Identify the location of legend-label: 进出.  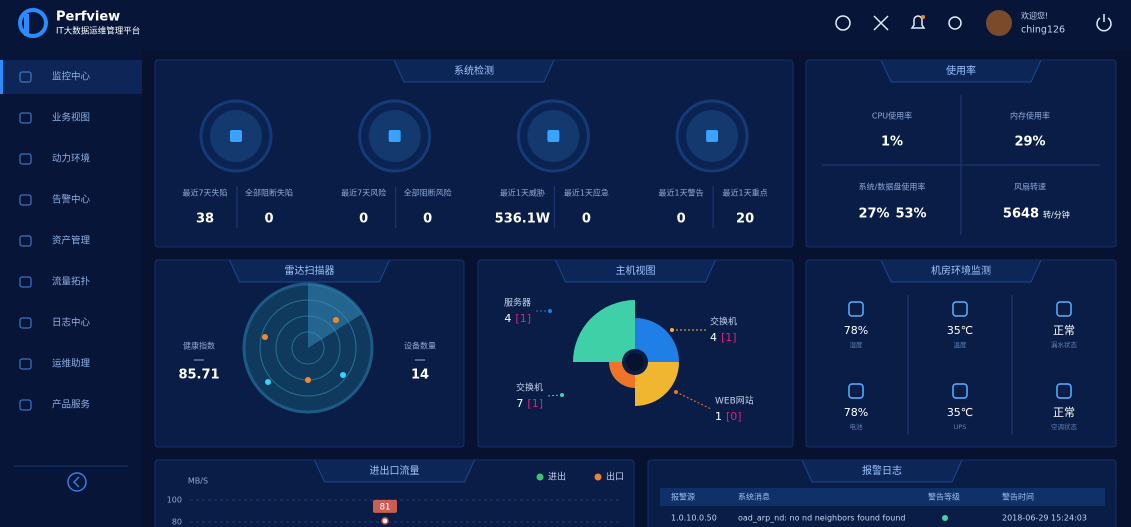
(557, 477).